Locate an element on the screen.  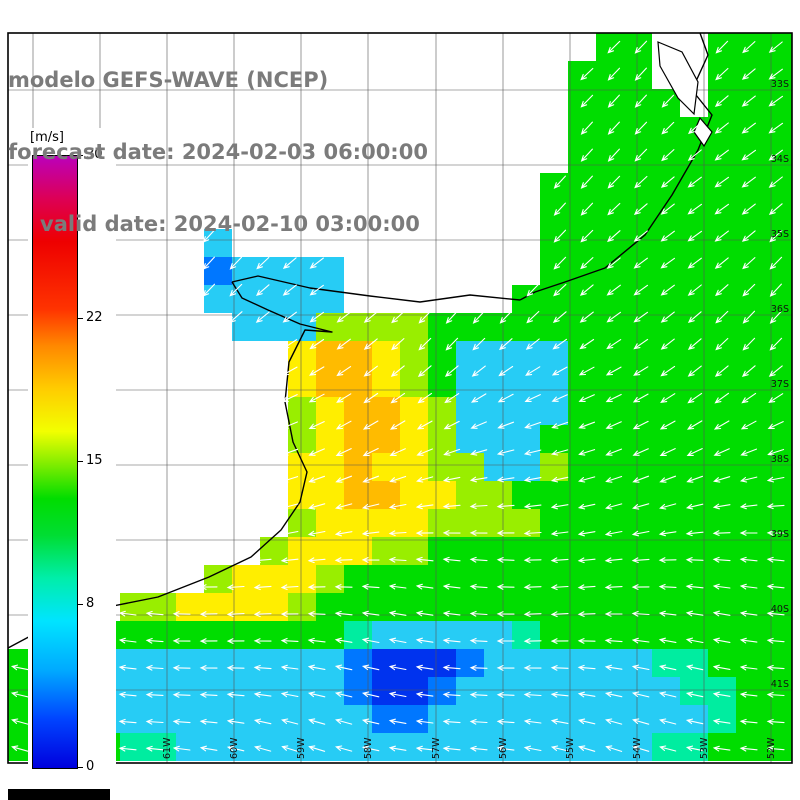
svg-text: 56W is located at coordinates (503, 748).